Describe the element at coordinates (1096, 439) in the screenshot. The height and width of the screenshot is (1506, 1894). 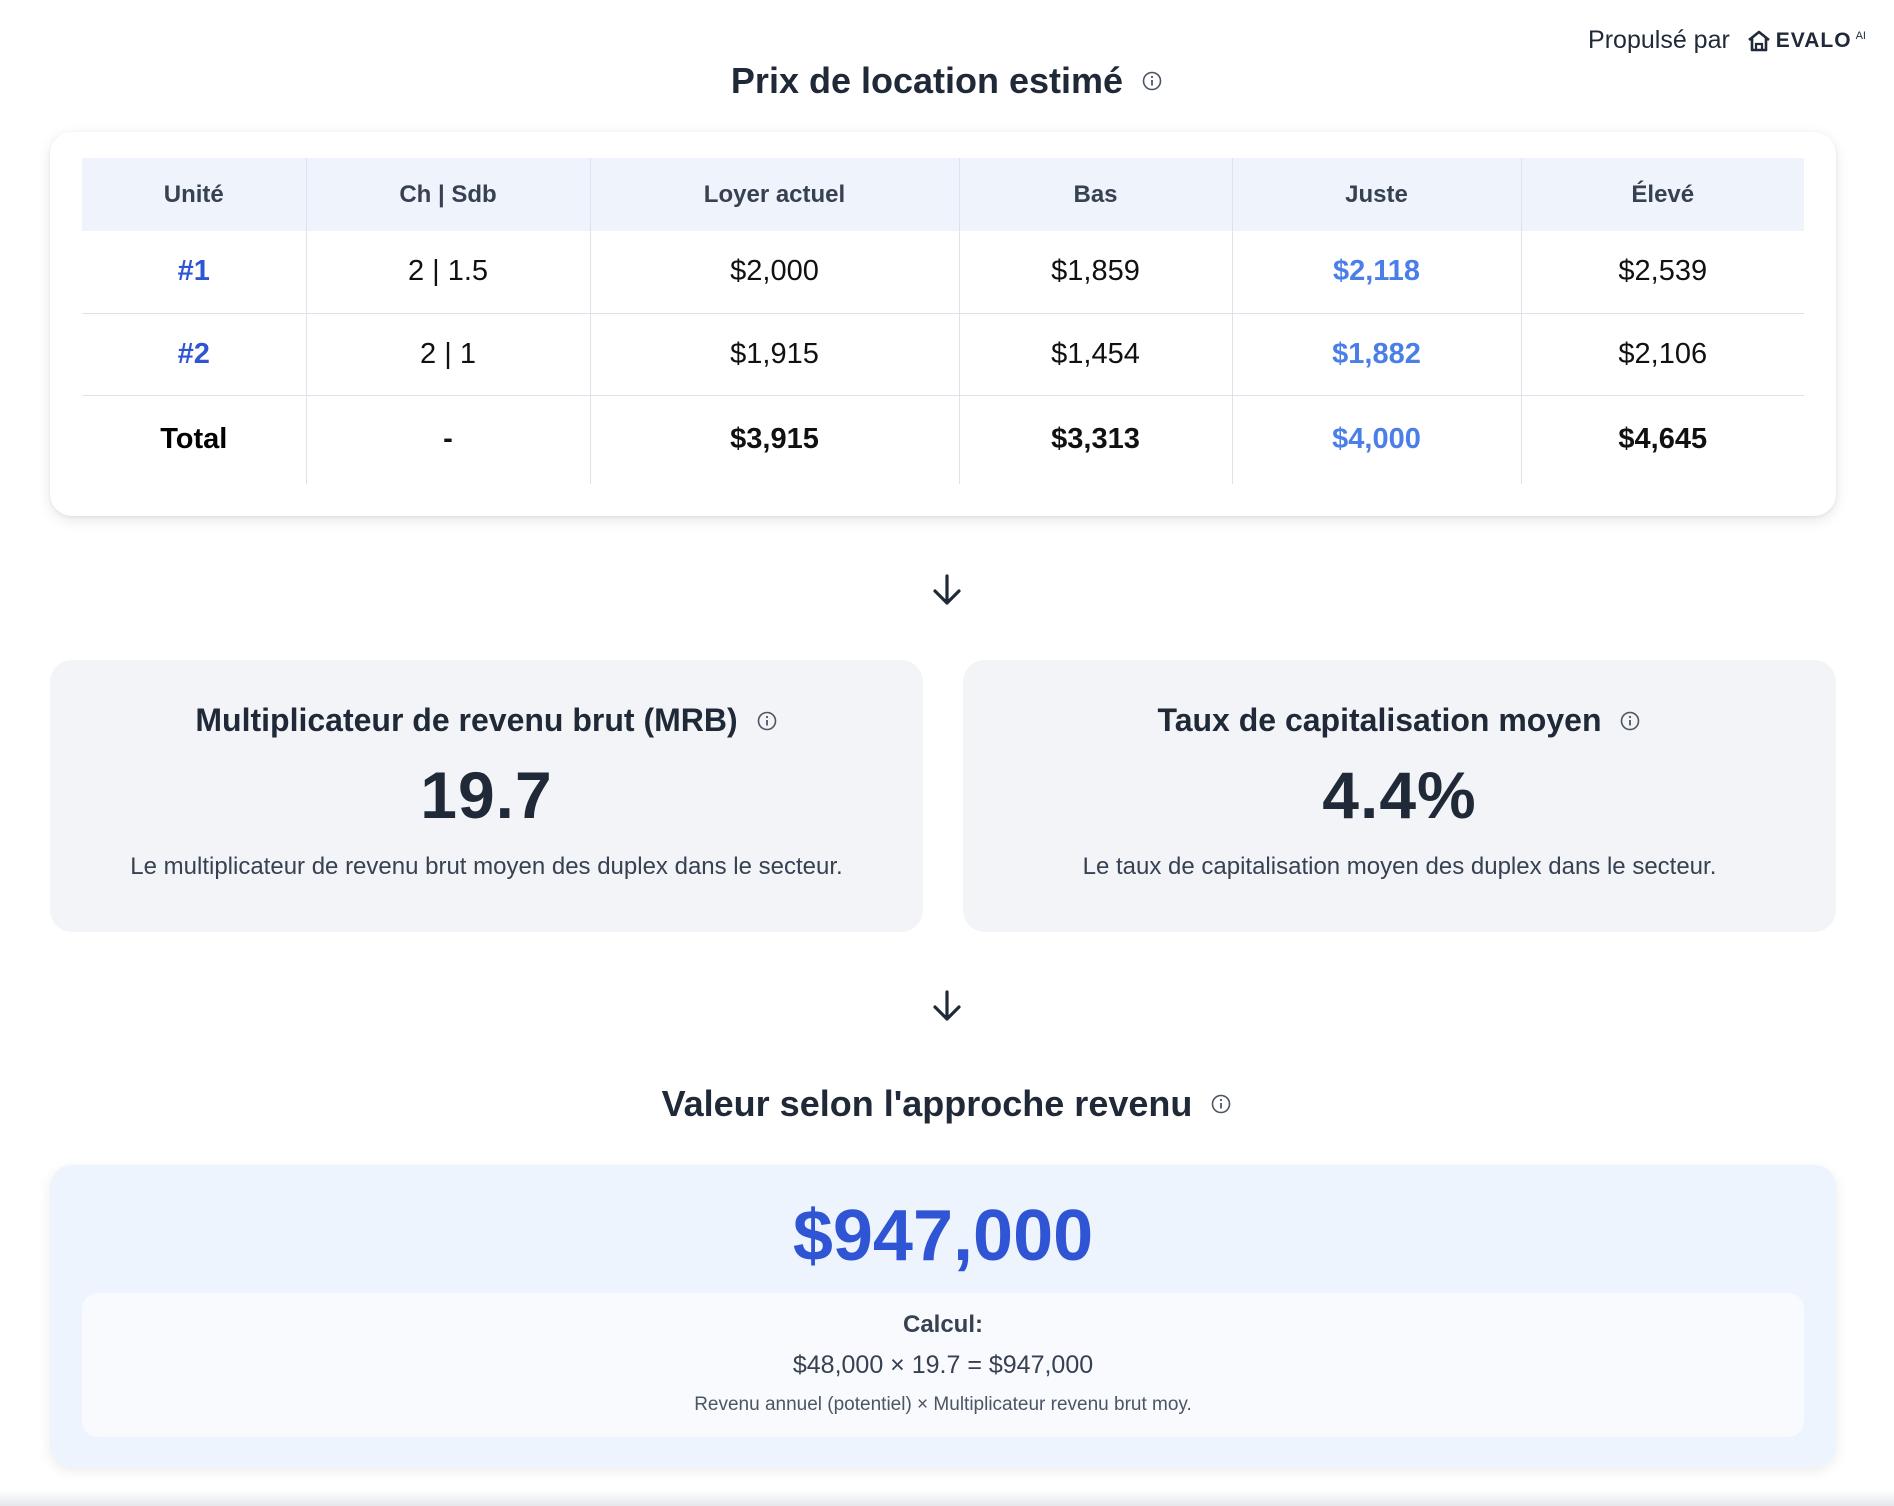
I see `total-low-cell: $3,313` at that location.